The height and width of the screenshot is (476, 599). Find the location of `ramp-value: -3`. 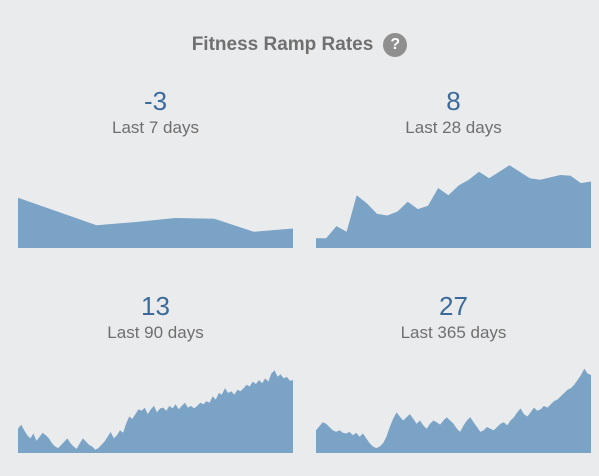

ramp-value: -3 is located at coordinates (155, 101).